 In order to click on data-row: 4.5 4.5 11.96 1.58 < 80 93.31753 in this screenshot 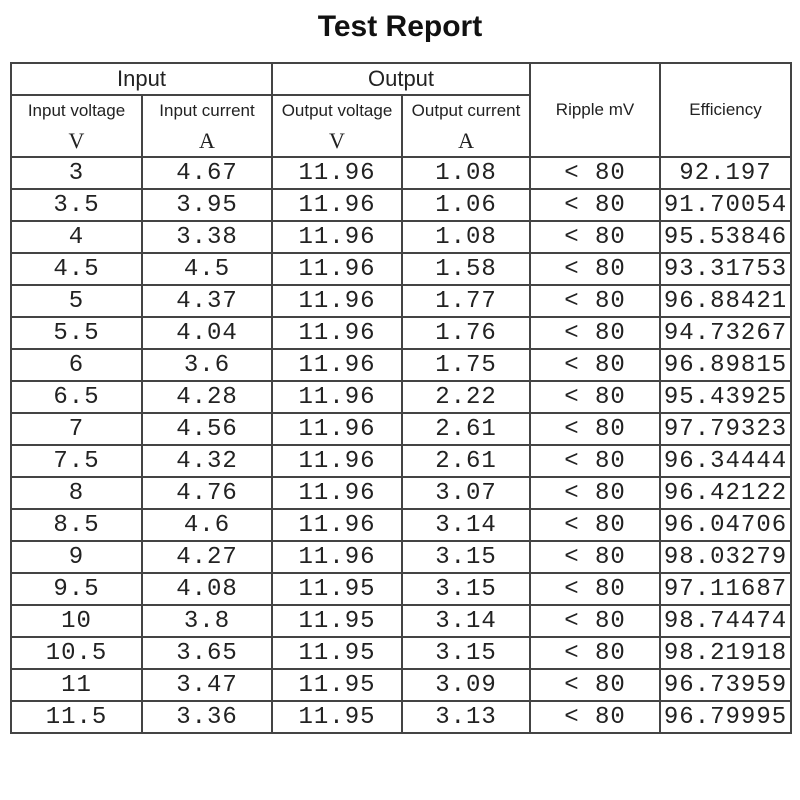, I will do `click(401, 269)`.